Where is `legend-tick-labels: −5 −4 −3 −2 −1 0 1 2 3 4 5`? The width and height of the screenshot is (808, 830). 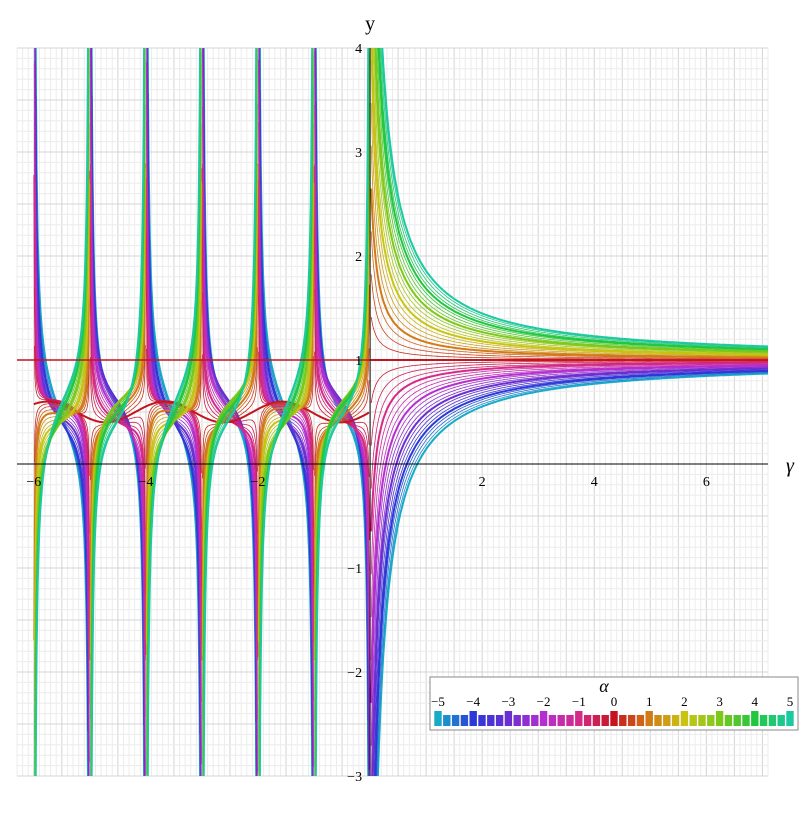
legend-tick-labels: −5 −4 −3 −2 −1 0 1 2 3 4 5 is located at coordinates (612, 701).